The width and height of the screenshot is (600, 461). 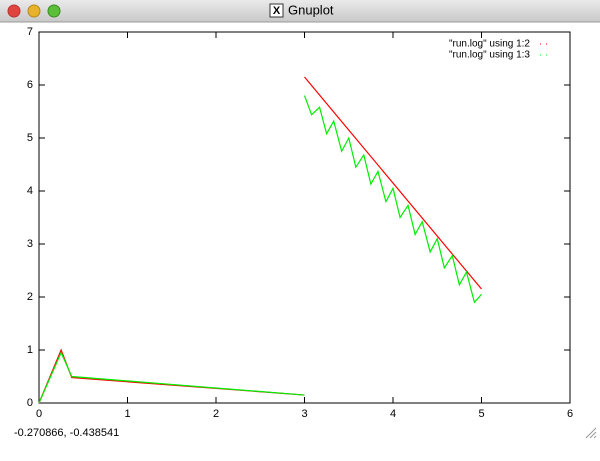 I want to click on zoom-button, so click(x=54, y=11).